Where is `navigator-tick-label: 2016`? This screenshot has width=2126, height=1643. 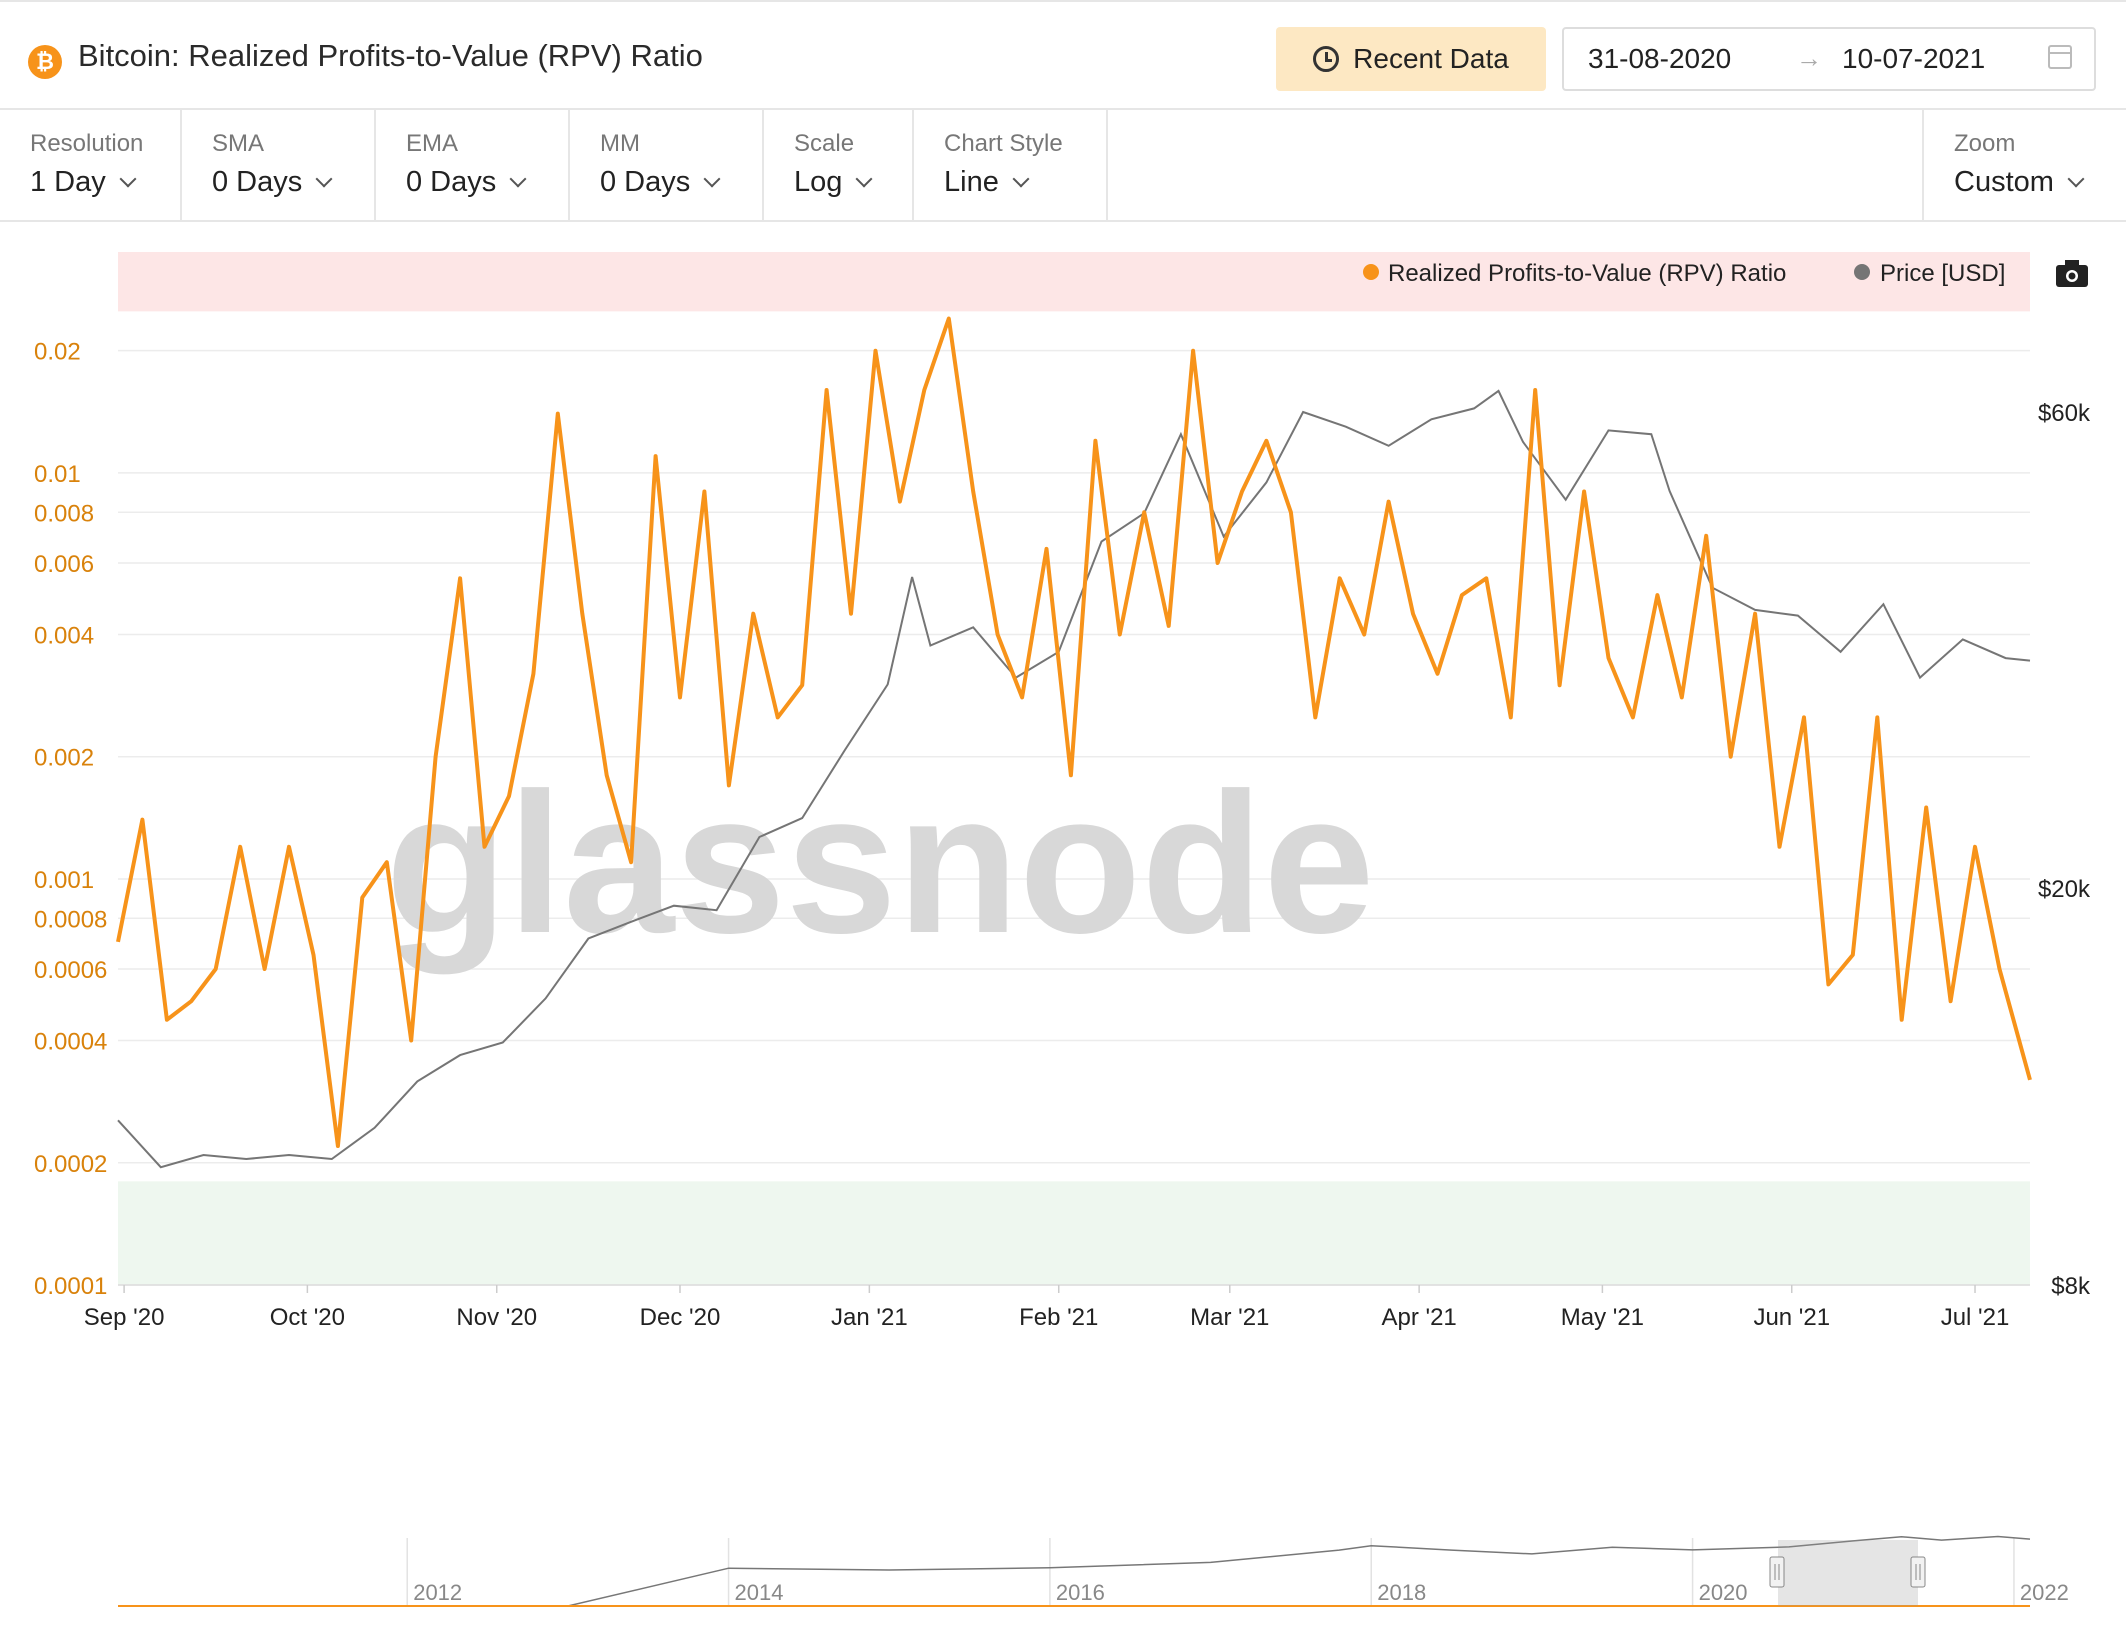 navigator-tick-label: 2016 is located at coordinates (1080, 1592).